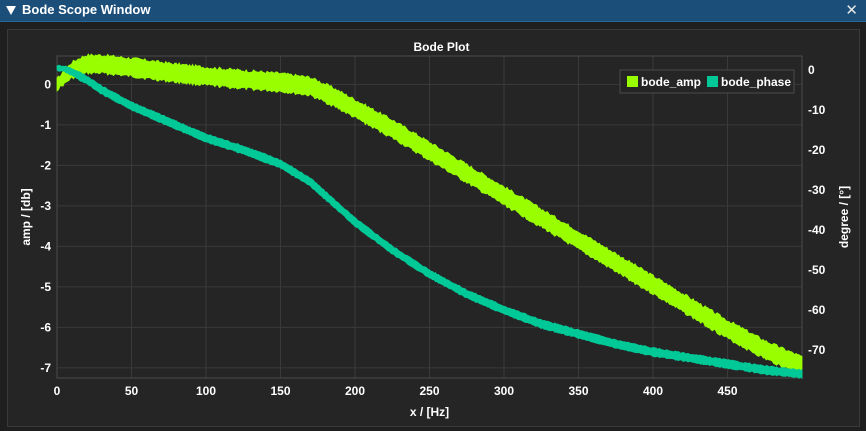  I want to click on y-left-tick-label: -6, so click(45, 327).